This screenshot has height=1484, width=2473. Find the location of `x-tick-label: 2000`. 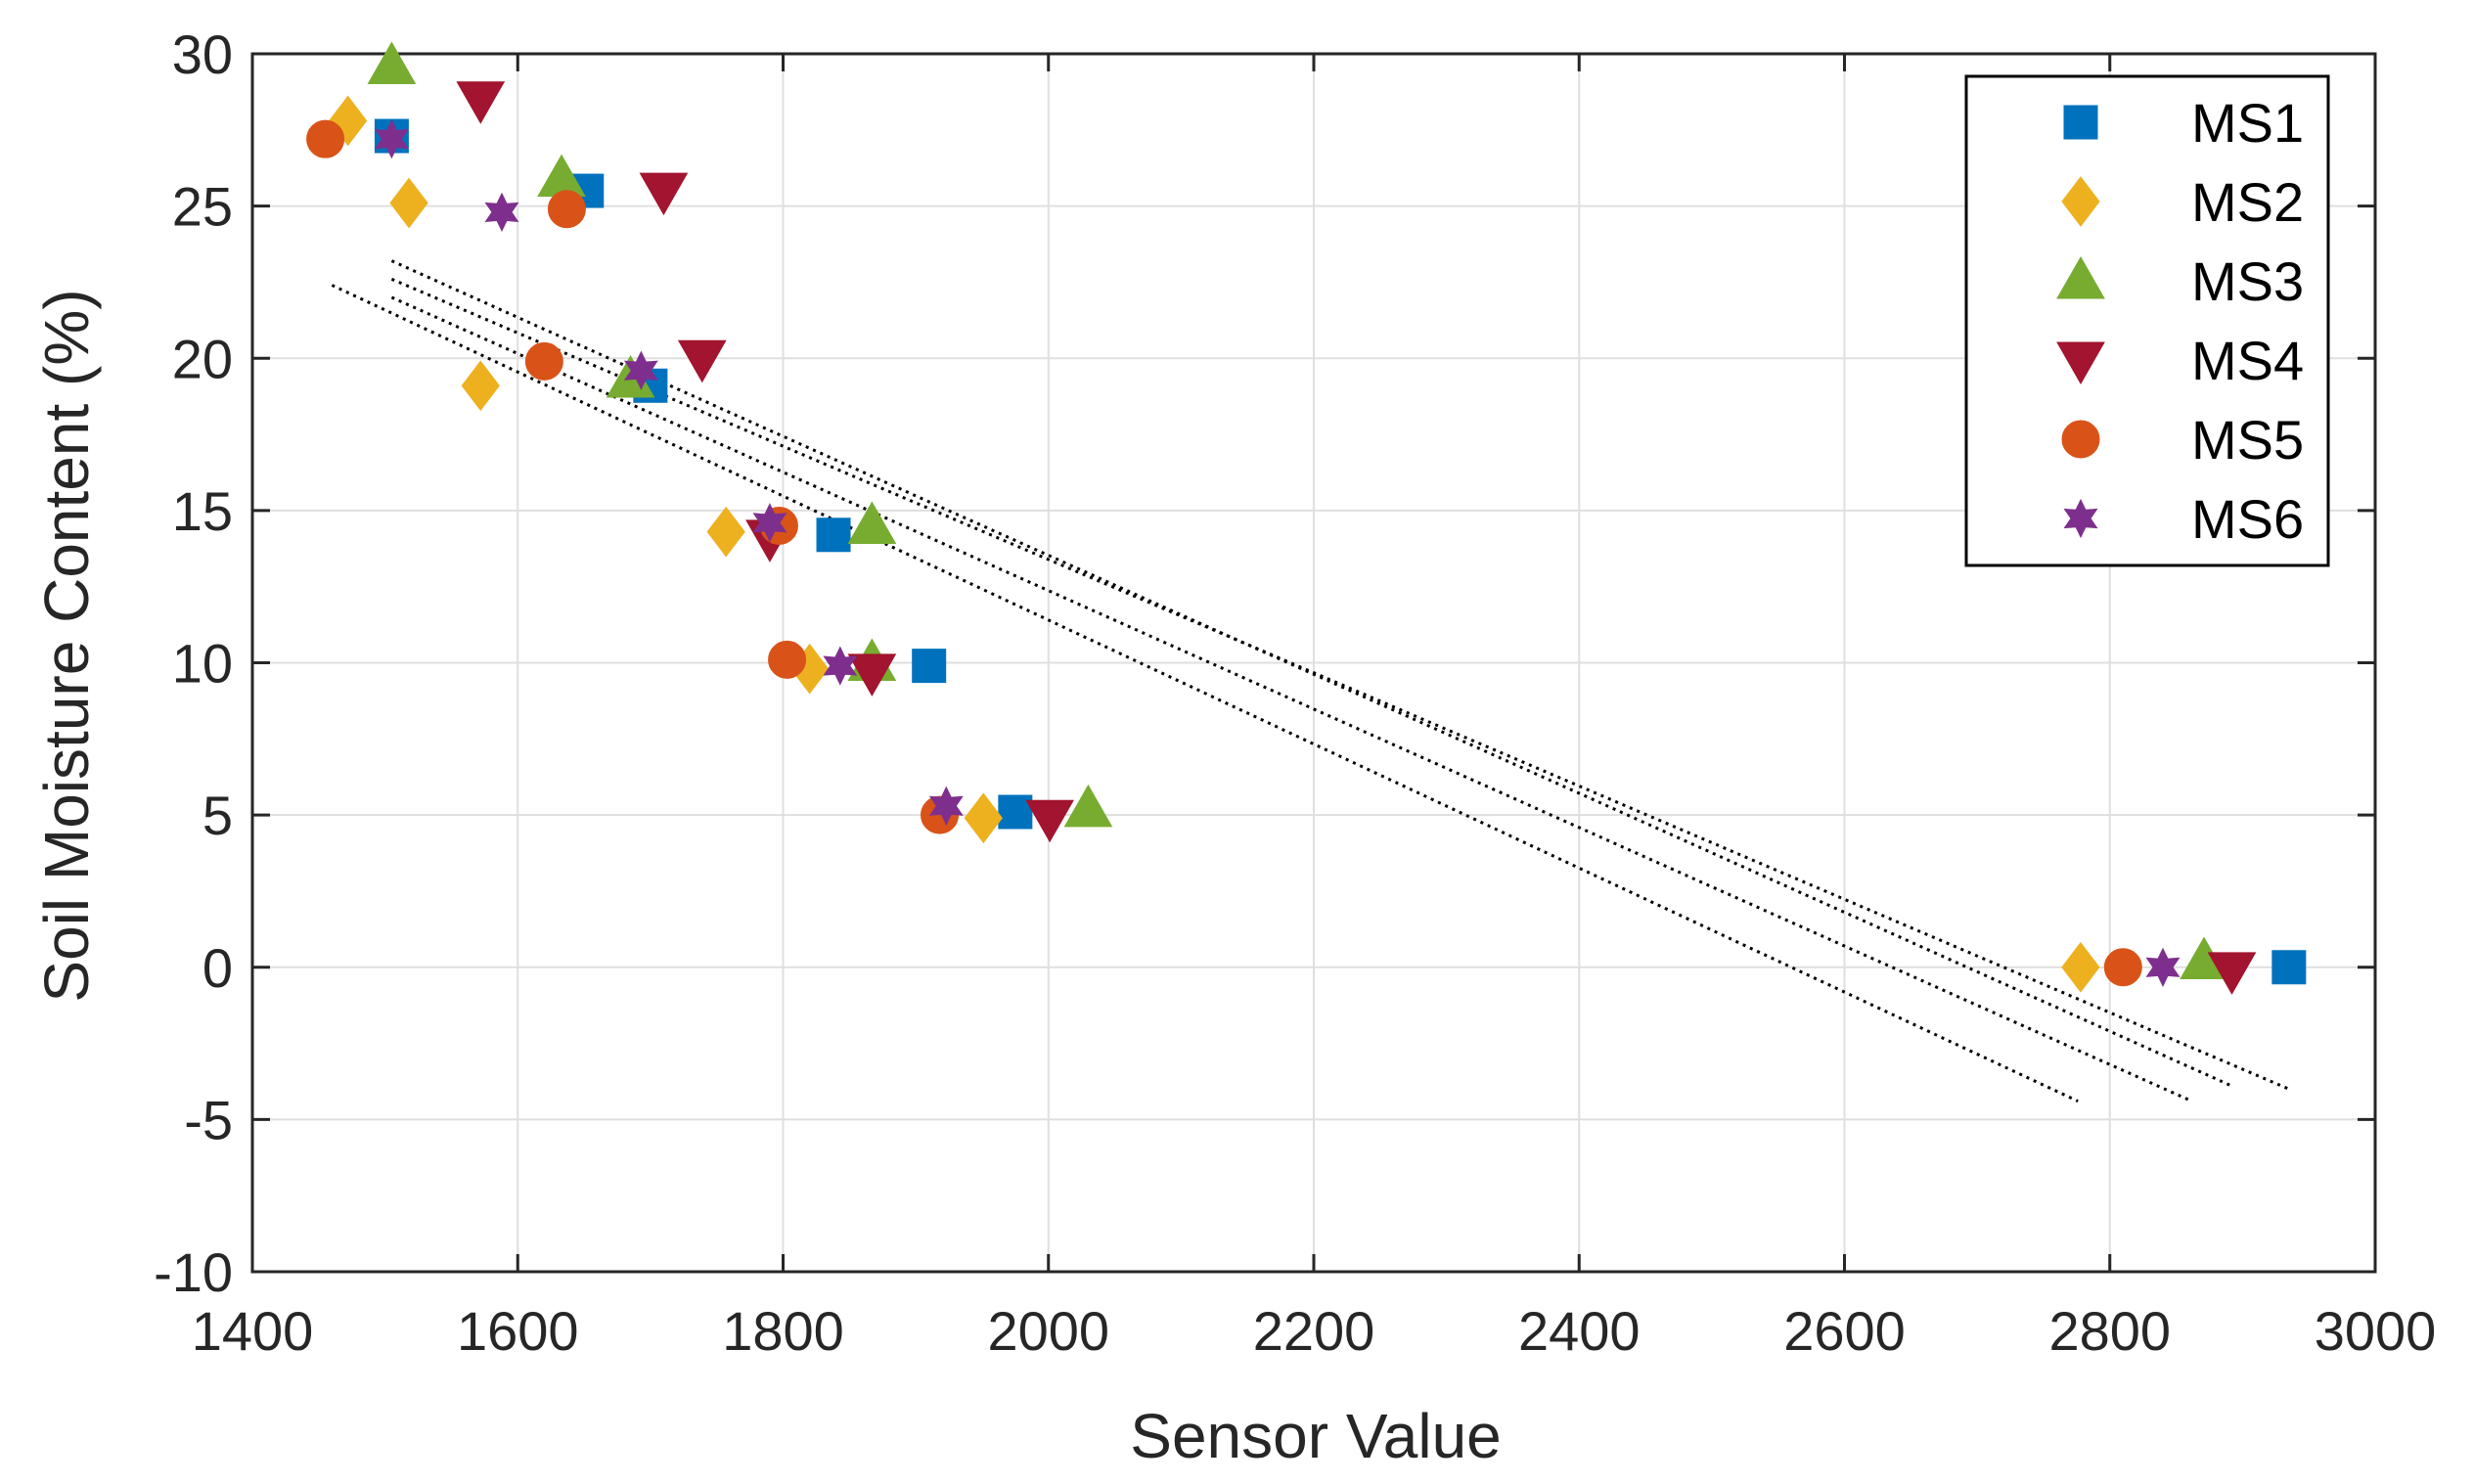

x-tick-label: 2000 is located at coordinates (1048, 1331).